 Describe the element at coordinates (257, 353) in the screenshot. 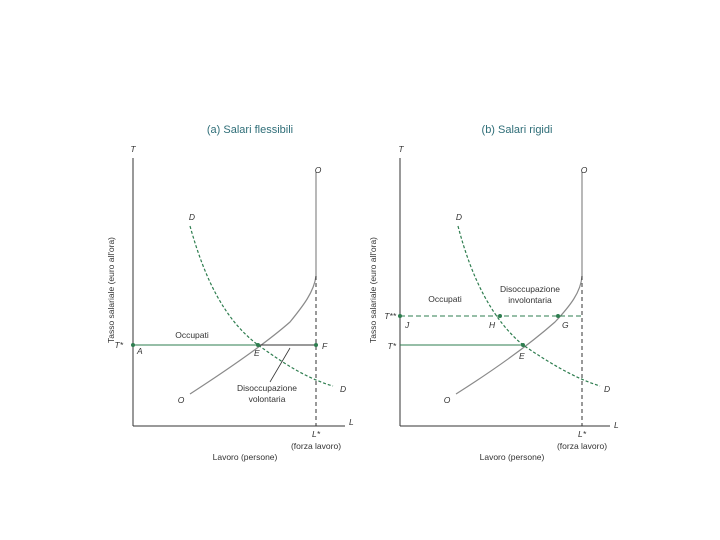

I see `panel-a-point-e-label: E` at that location.